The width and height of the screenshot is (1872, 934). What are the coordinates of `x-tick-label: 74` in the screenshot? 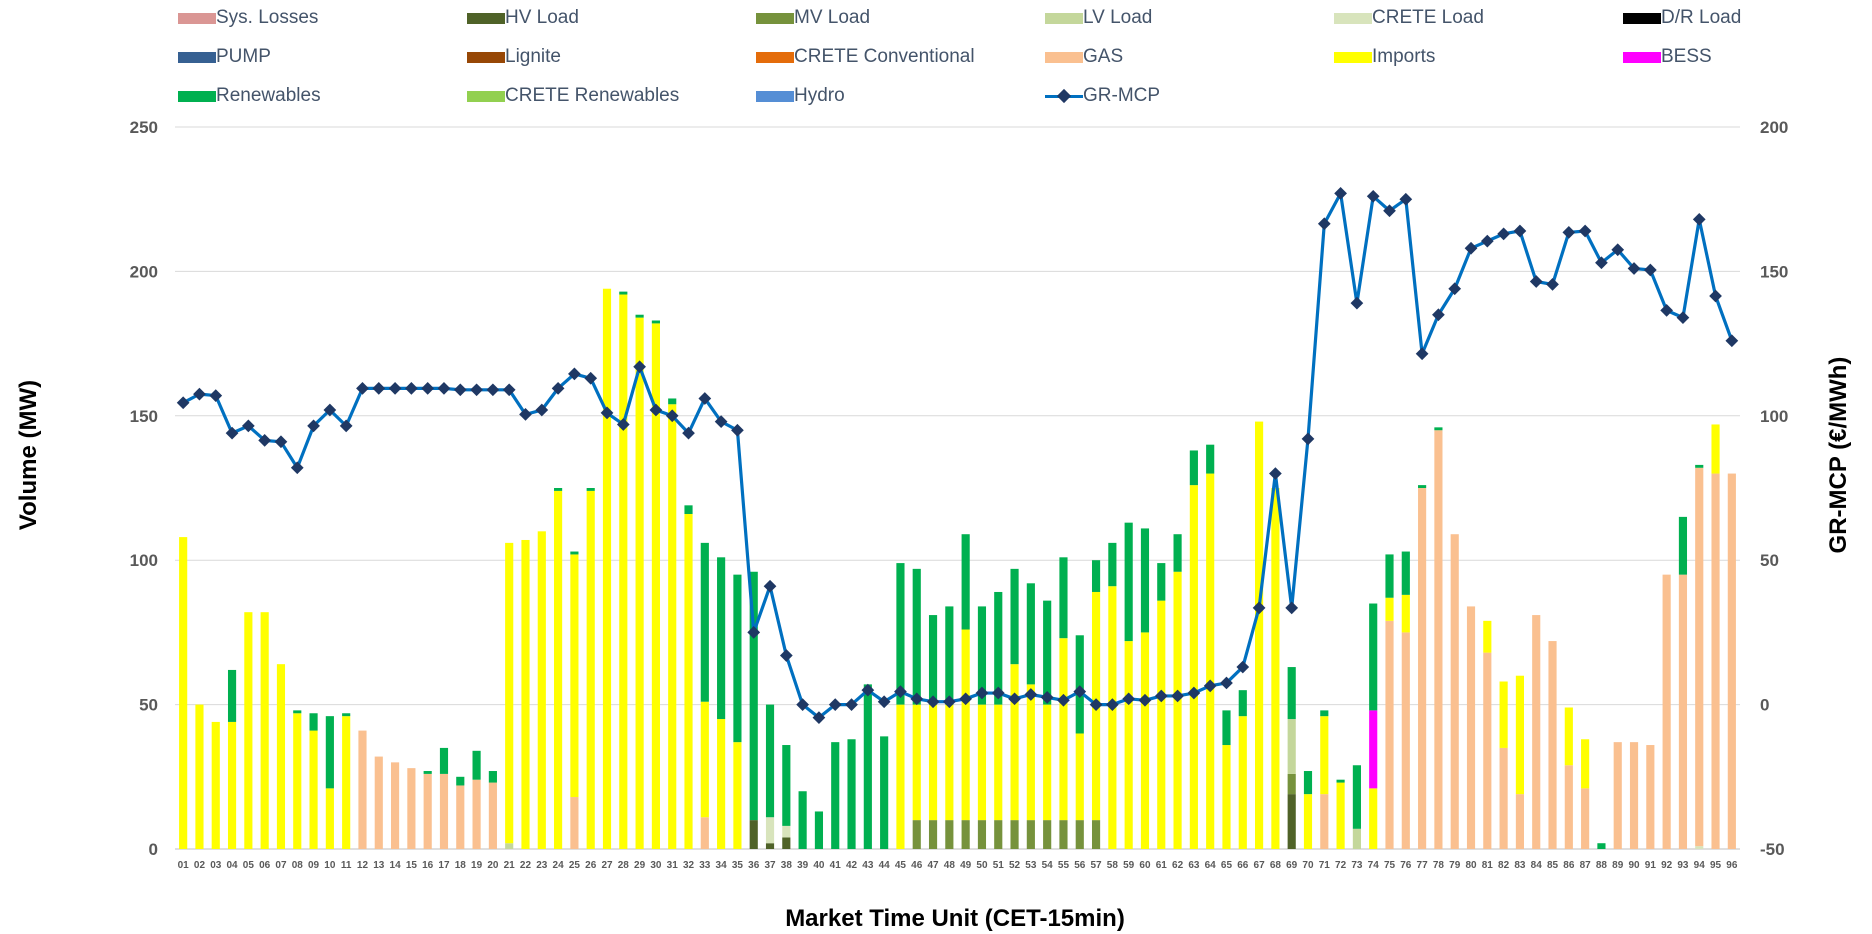 It's located at (1374, 865).